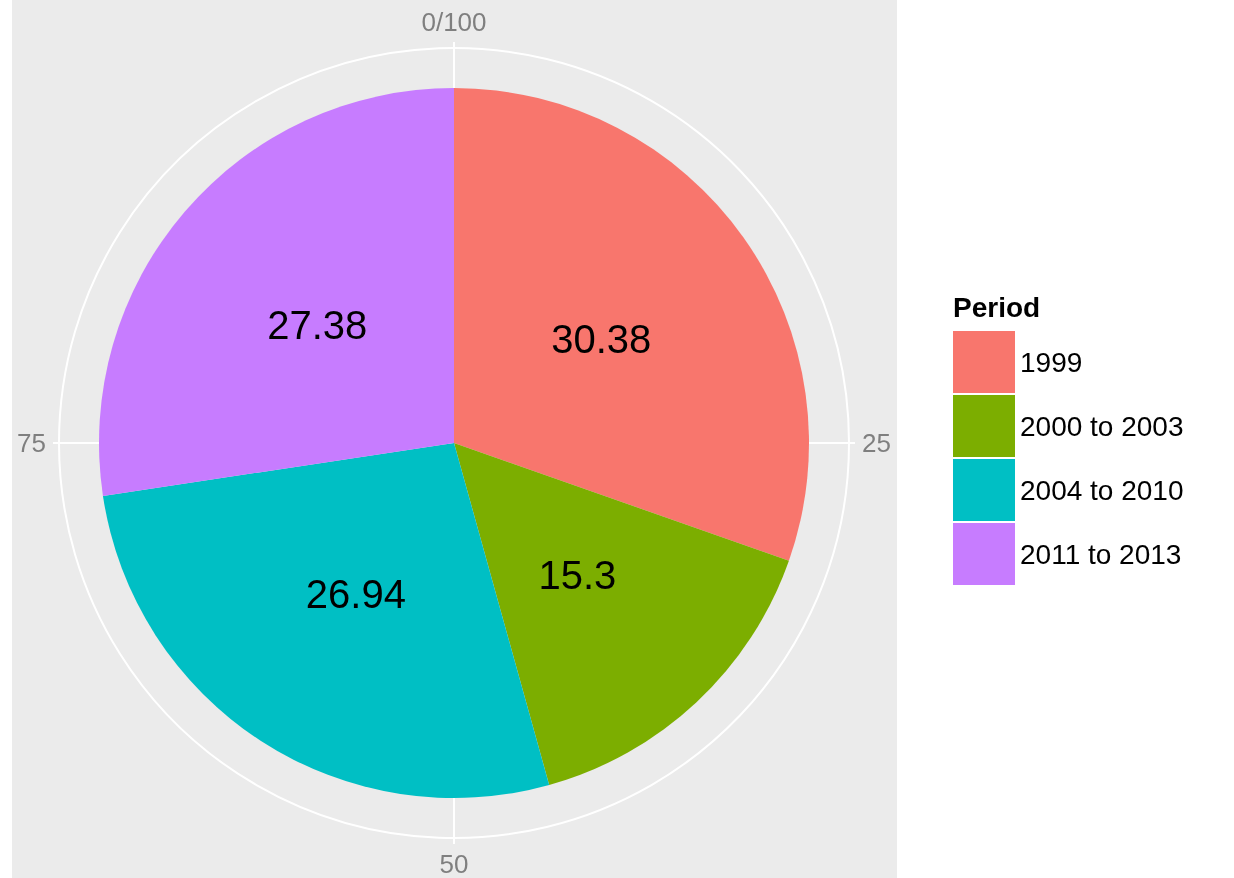  What do you see at coordinates (876, 443) in the screenshot?
I see `text: 25` at bounding box center [876, 443].